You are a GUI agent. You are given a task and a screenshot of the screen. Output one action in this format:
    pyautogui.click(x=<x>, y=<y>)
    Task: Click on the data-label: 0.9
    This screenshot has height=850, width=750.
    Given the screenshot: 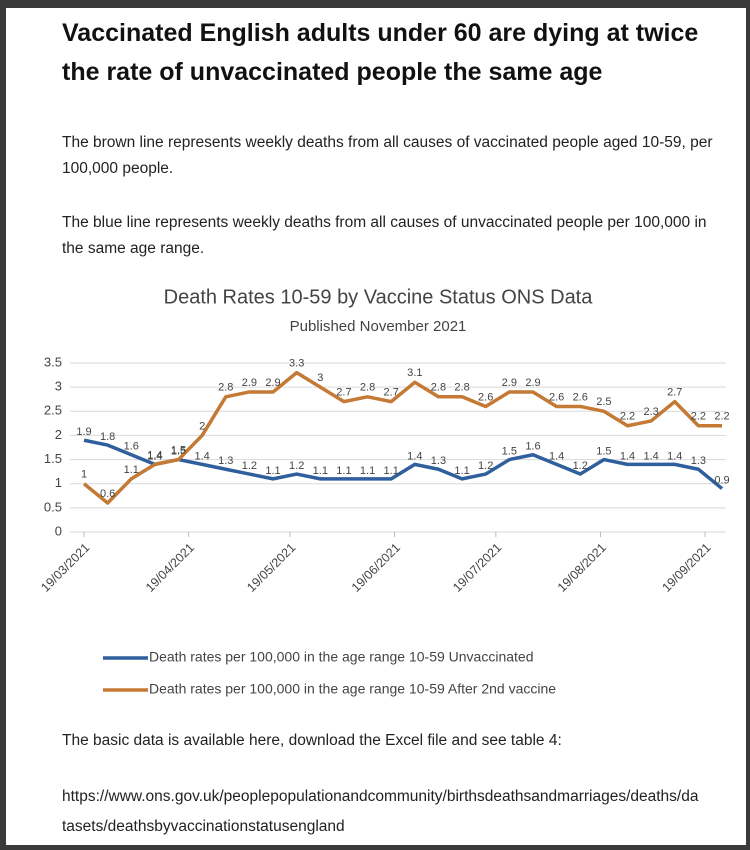 What is the action you would take?
    pyautogui.click(x=721, y=480)
    